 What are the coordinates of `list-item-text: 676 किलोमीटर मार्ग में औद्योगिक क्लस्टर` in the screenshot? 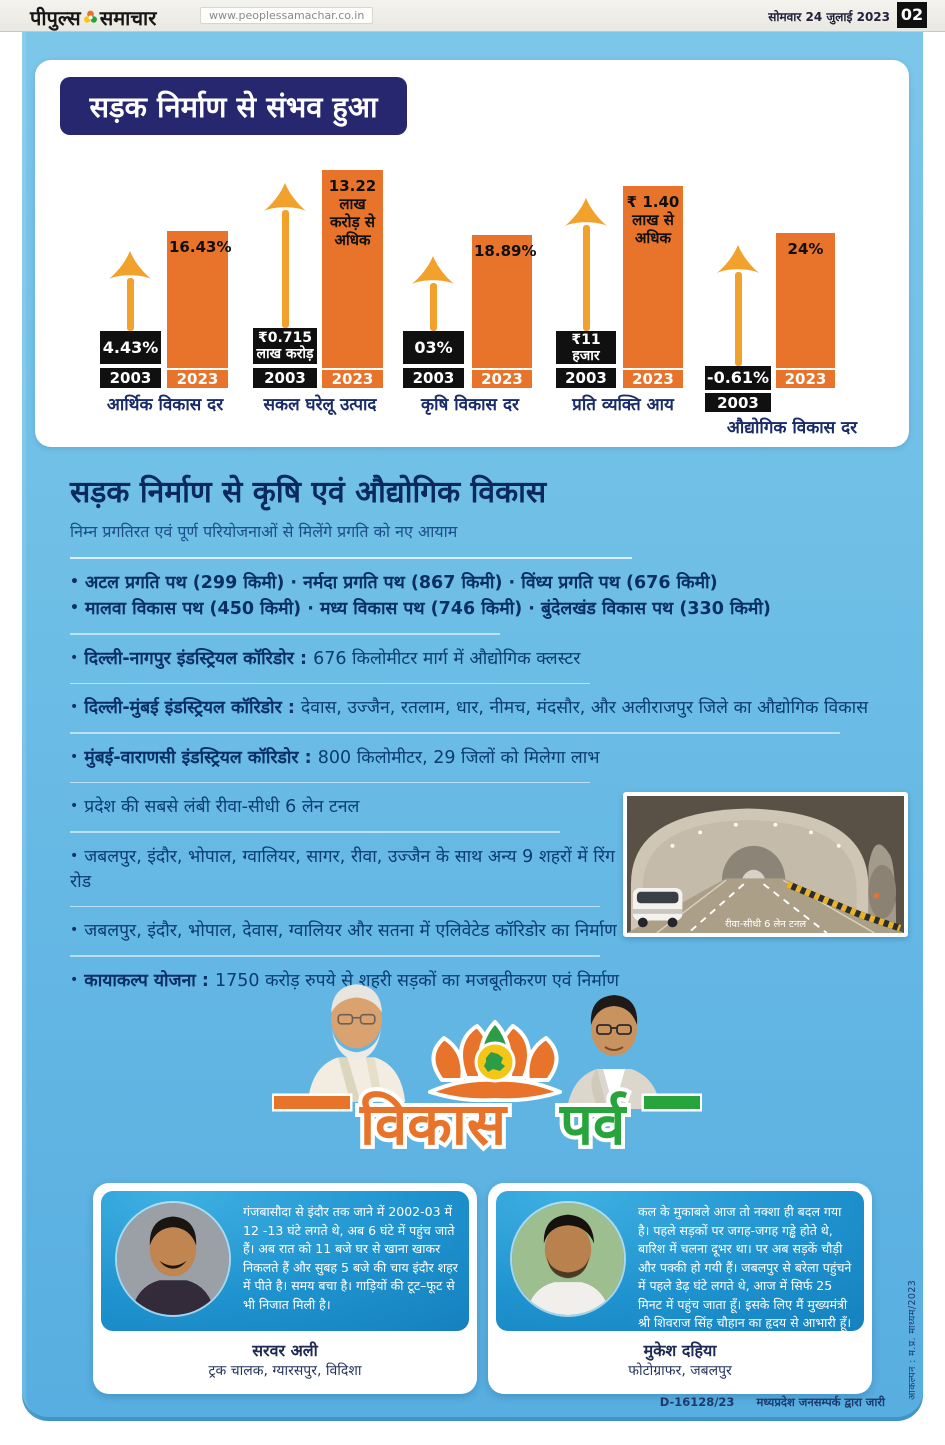 It's located at (447, 658).